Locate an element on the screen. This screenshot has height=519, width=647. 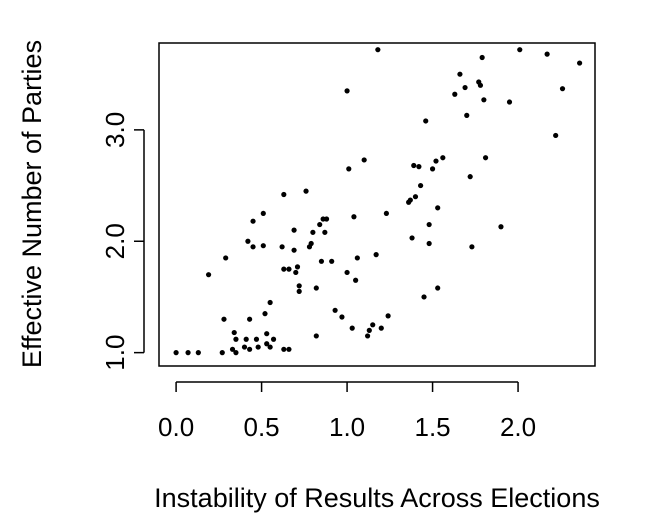
y-axis: 1.0 2.0 3.0 is located at coordinates (122, 241).